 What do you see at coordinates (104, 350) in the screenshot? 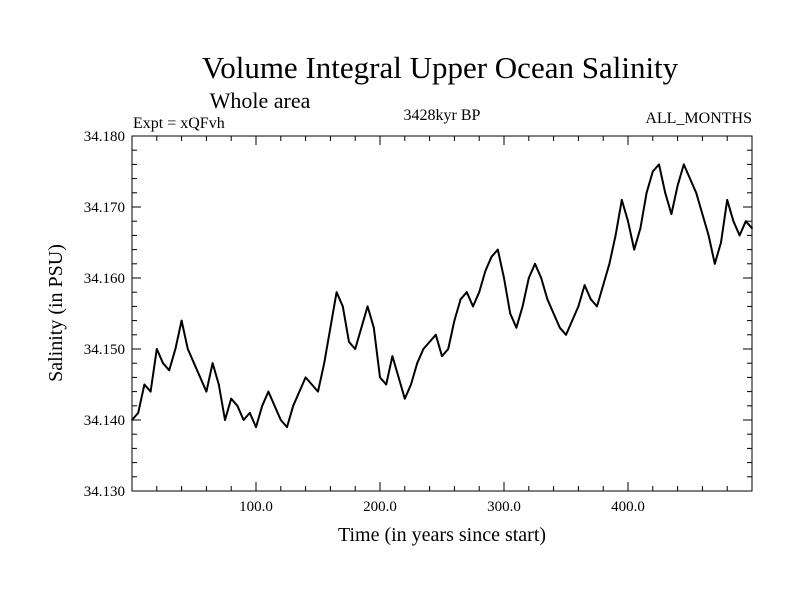
I see `y-tick-label: 34.150` at bounding box center [104, 350].